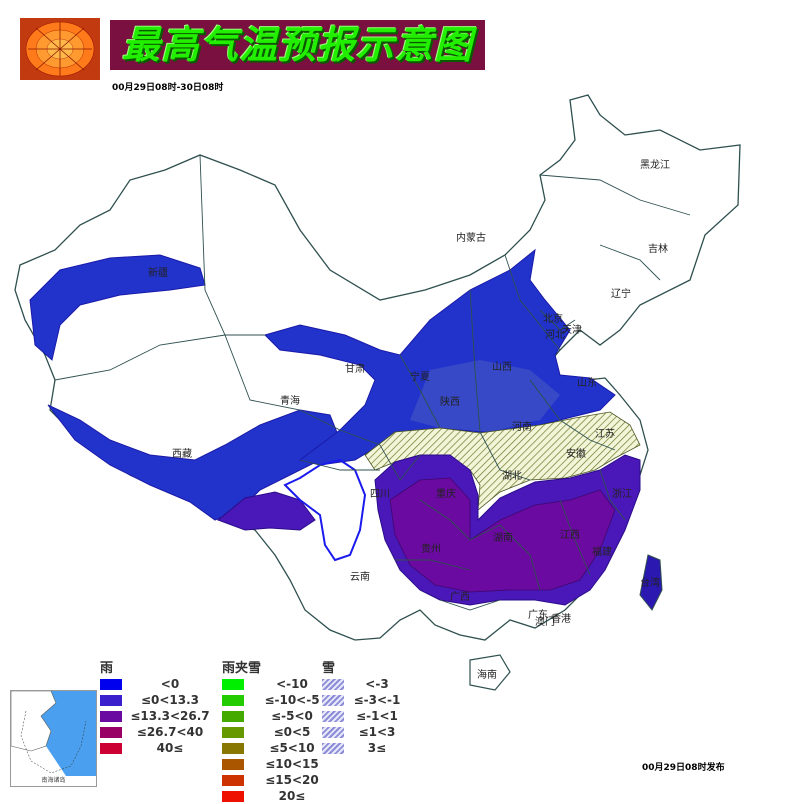 The image size is (800, 804). Describe the element at coordinates (292, 732) in the screenshot. I see `legend-label: ≤0<5` at that location.